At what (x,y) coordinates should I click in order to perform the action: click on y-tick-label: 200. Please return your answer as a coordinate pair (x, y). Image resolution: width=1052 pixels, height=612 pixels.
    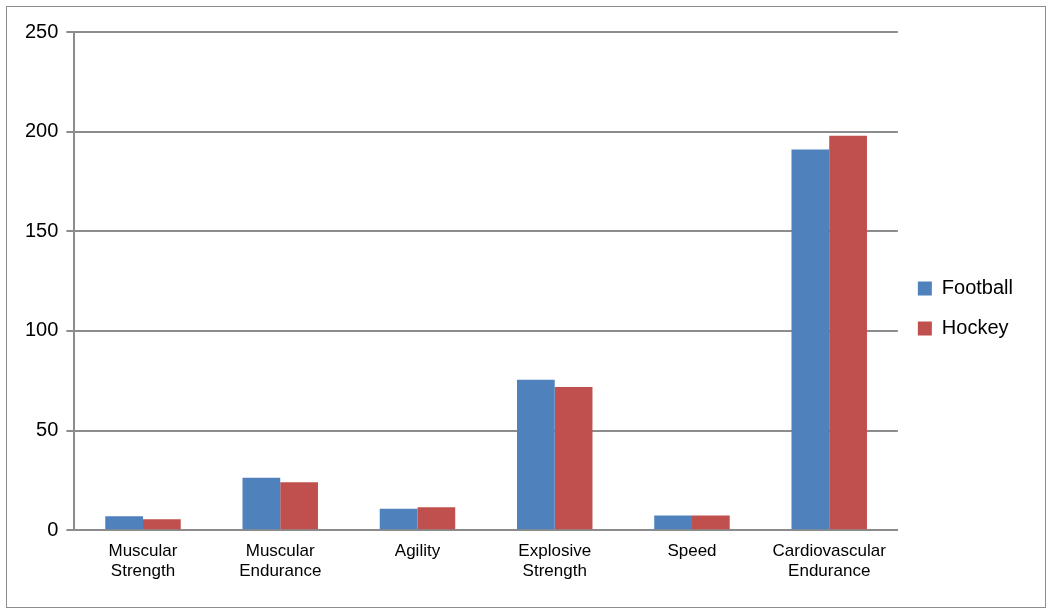
    Looking at the image, I should click on (41, 130).